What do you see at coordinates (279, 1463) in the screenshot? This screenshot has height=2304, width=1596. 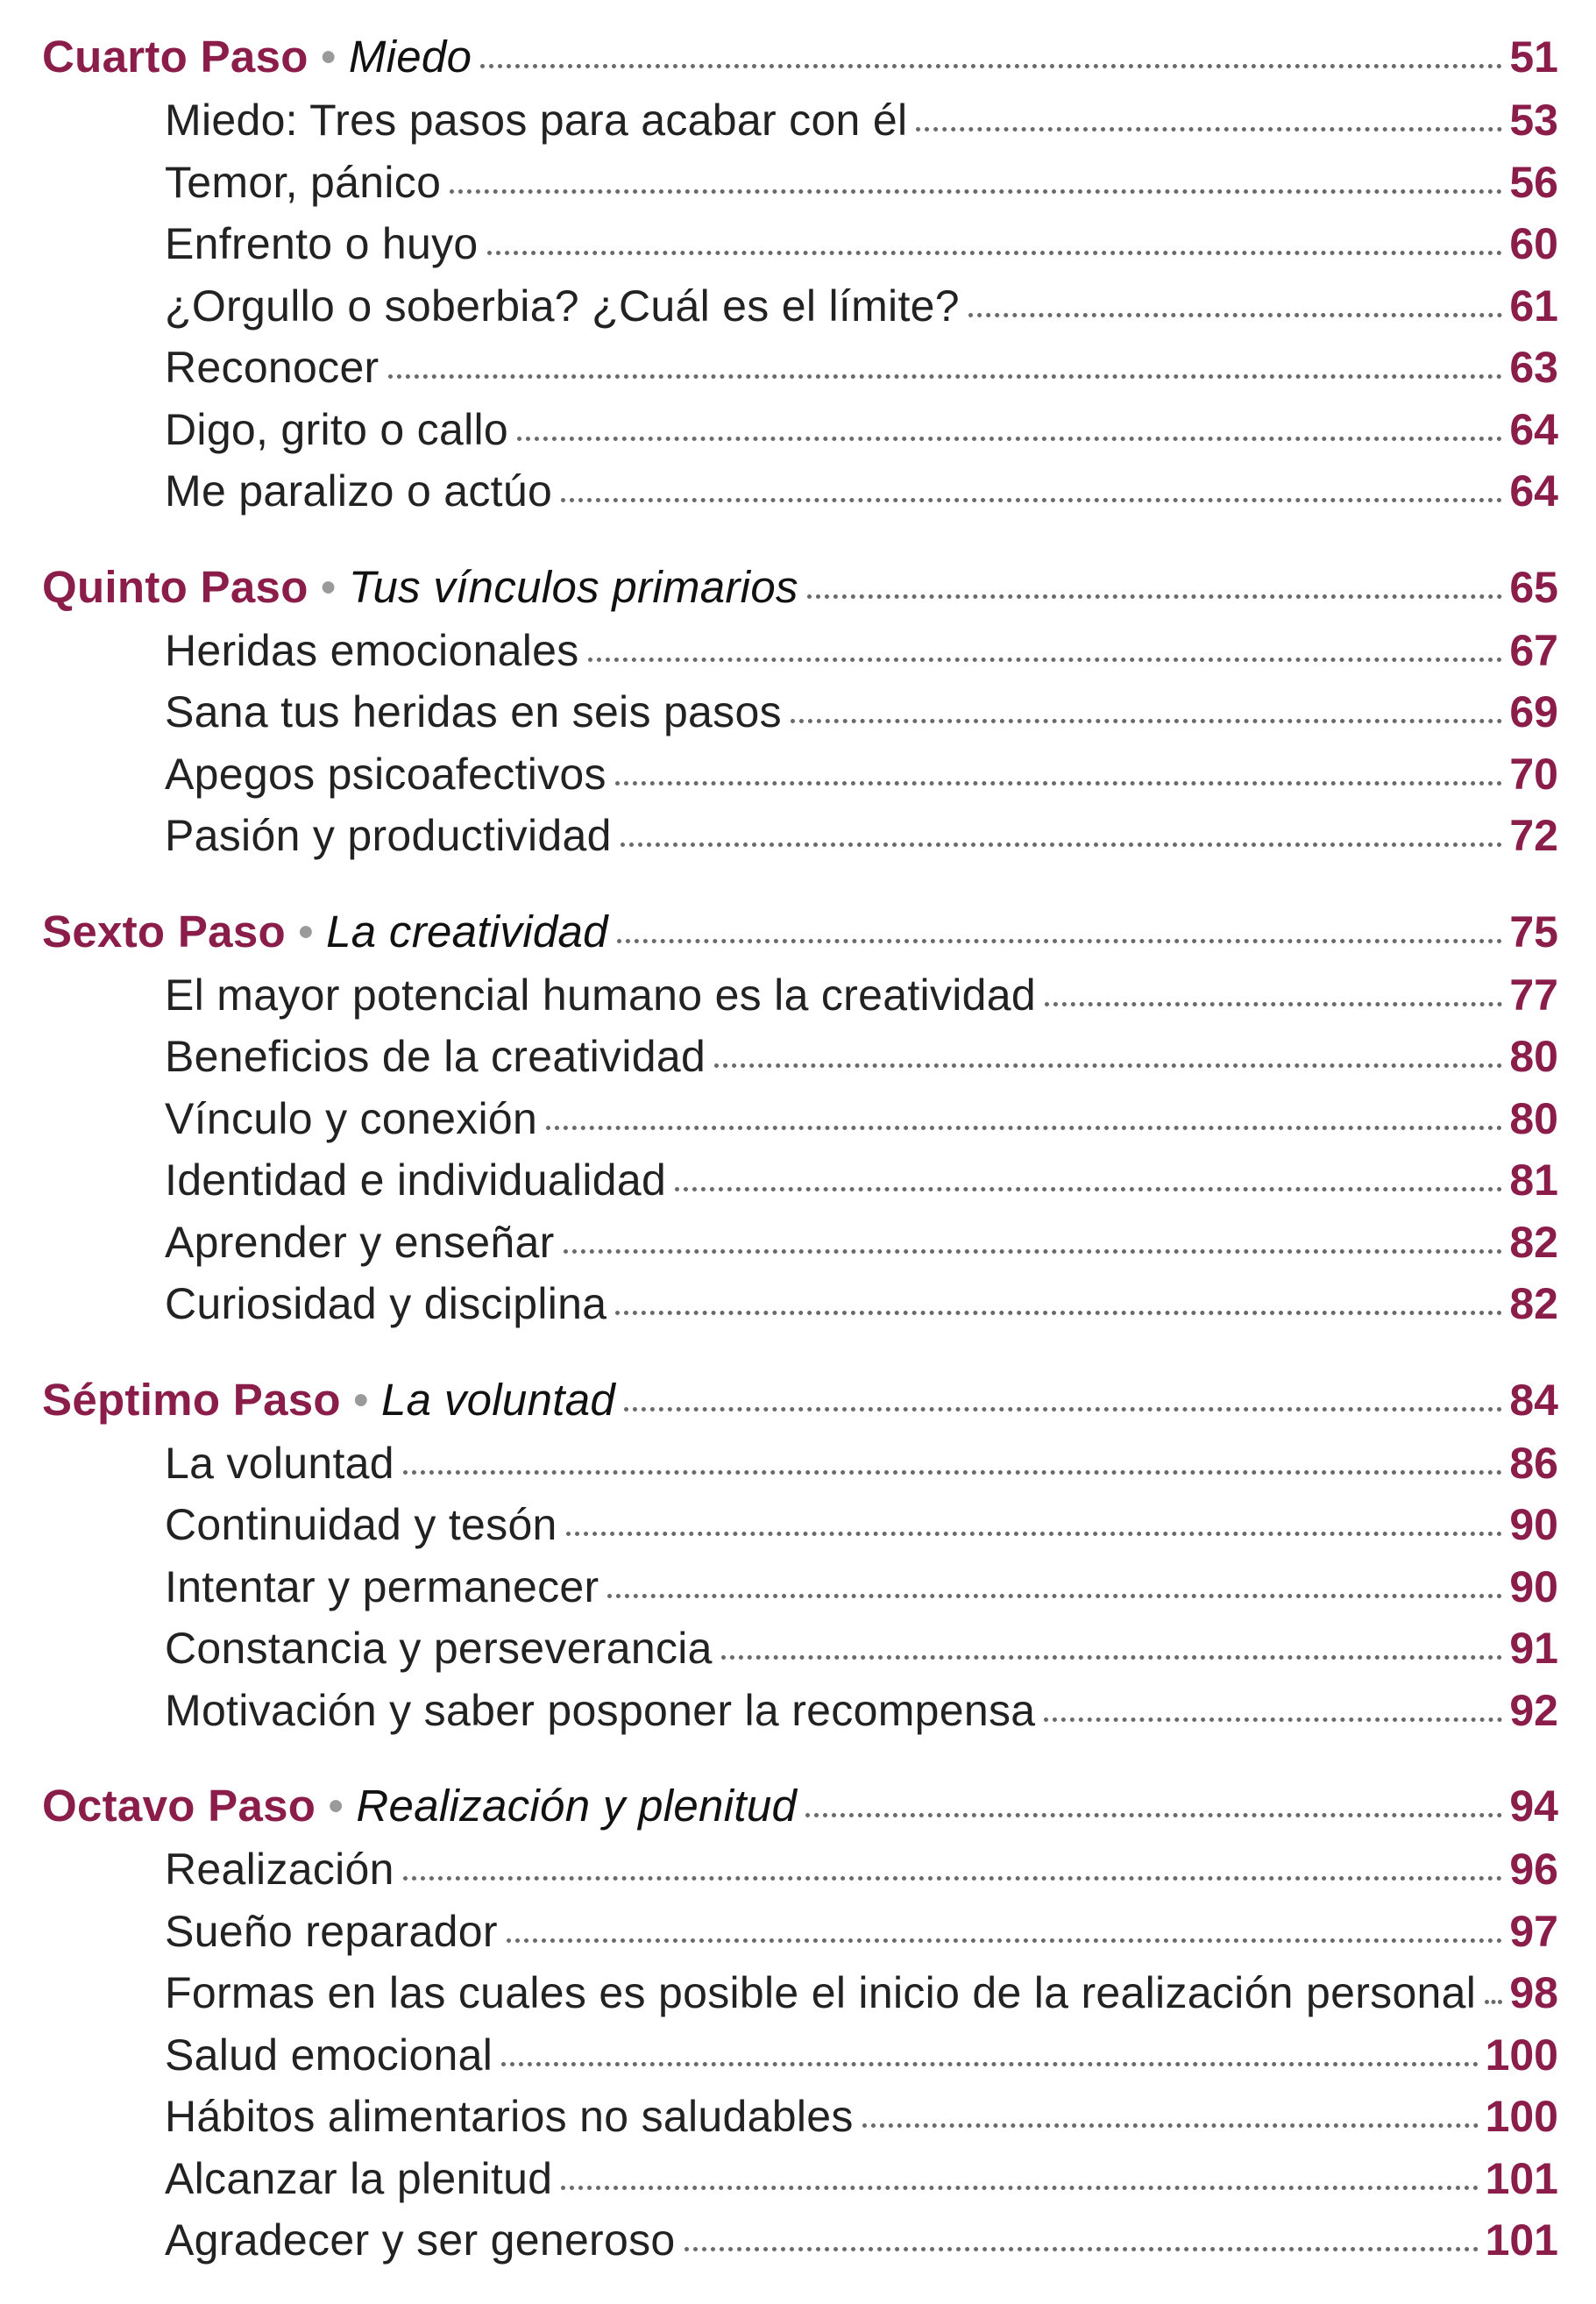 I see `entry-title: La voluntad` at bounding box center [279, 1463].